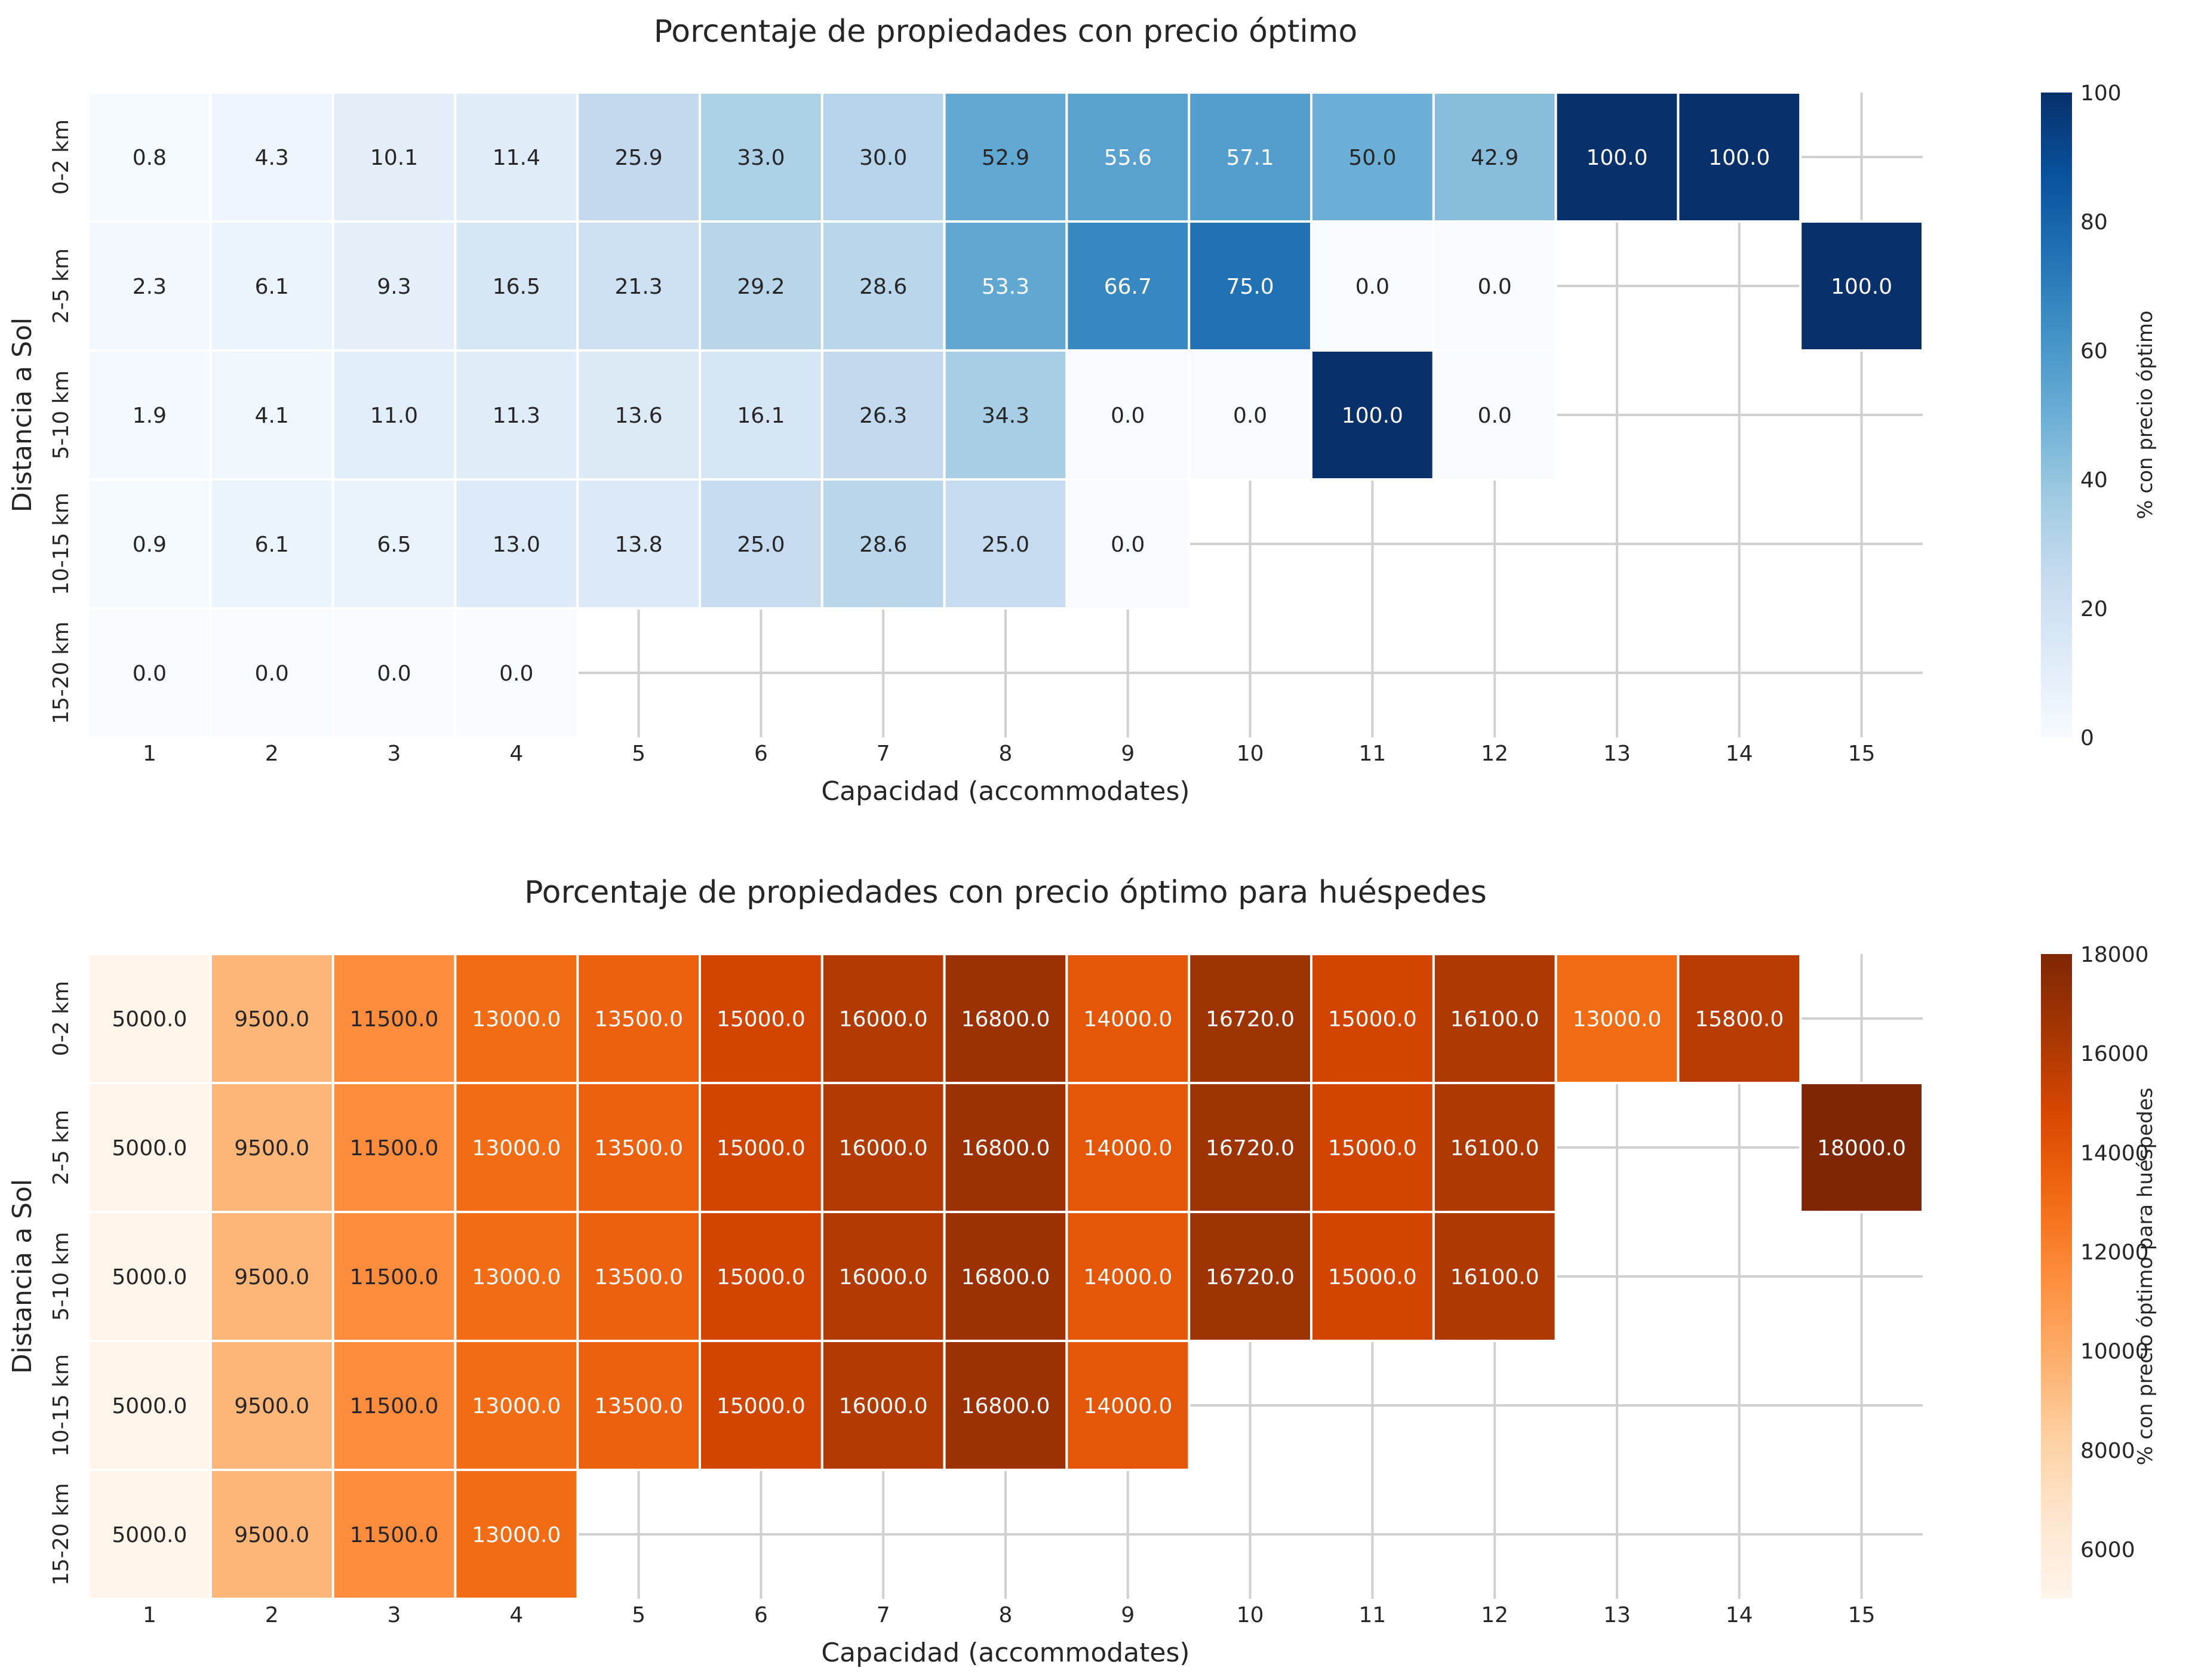 Image resolution: width=2195 pixels, height=1680 pixels. I want to click on x-tick-label: 2, so click(272, 753).